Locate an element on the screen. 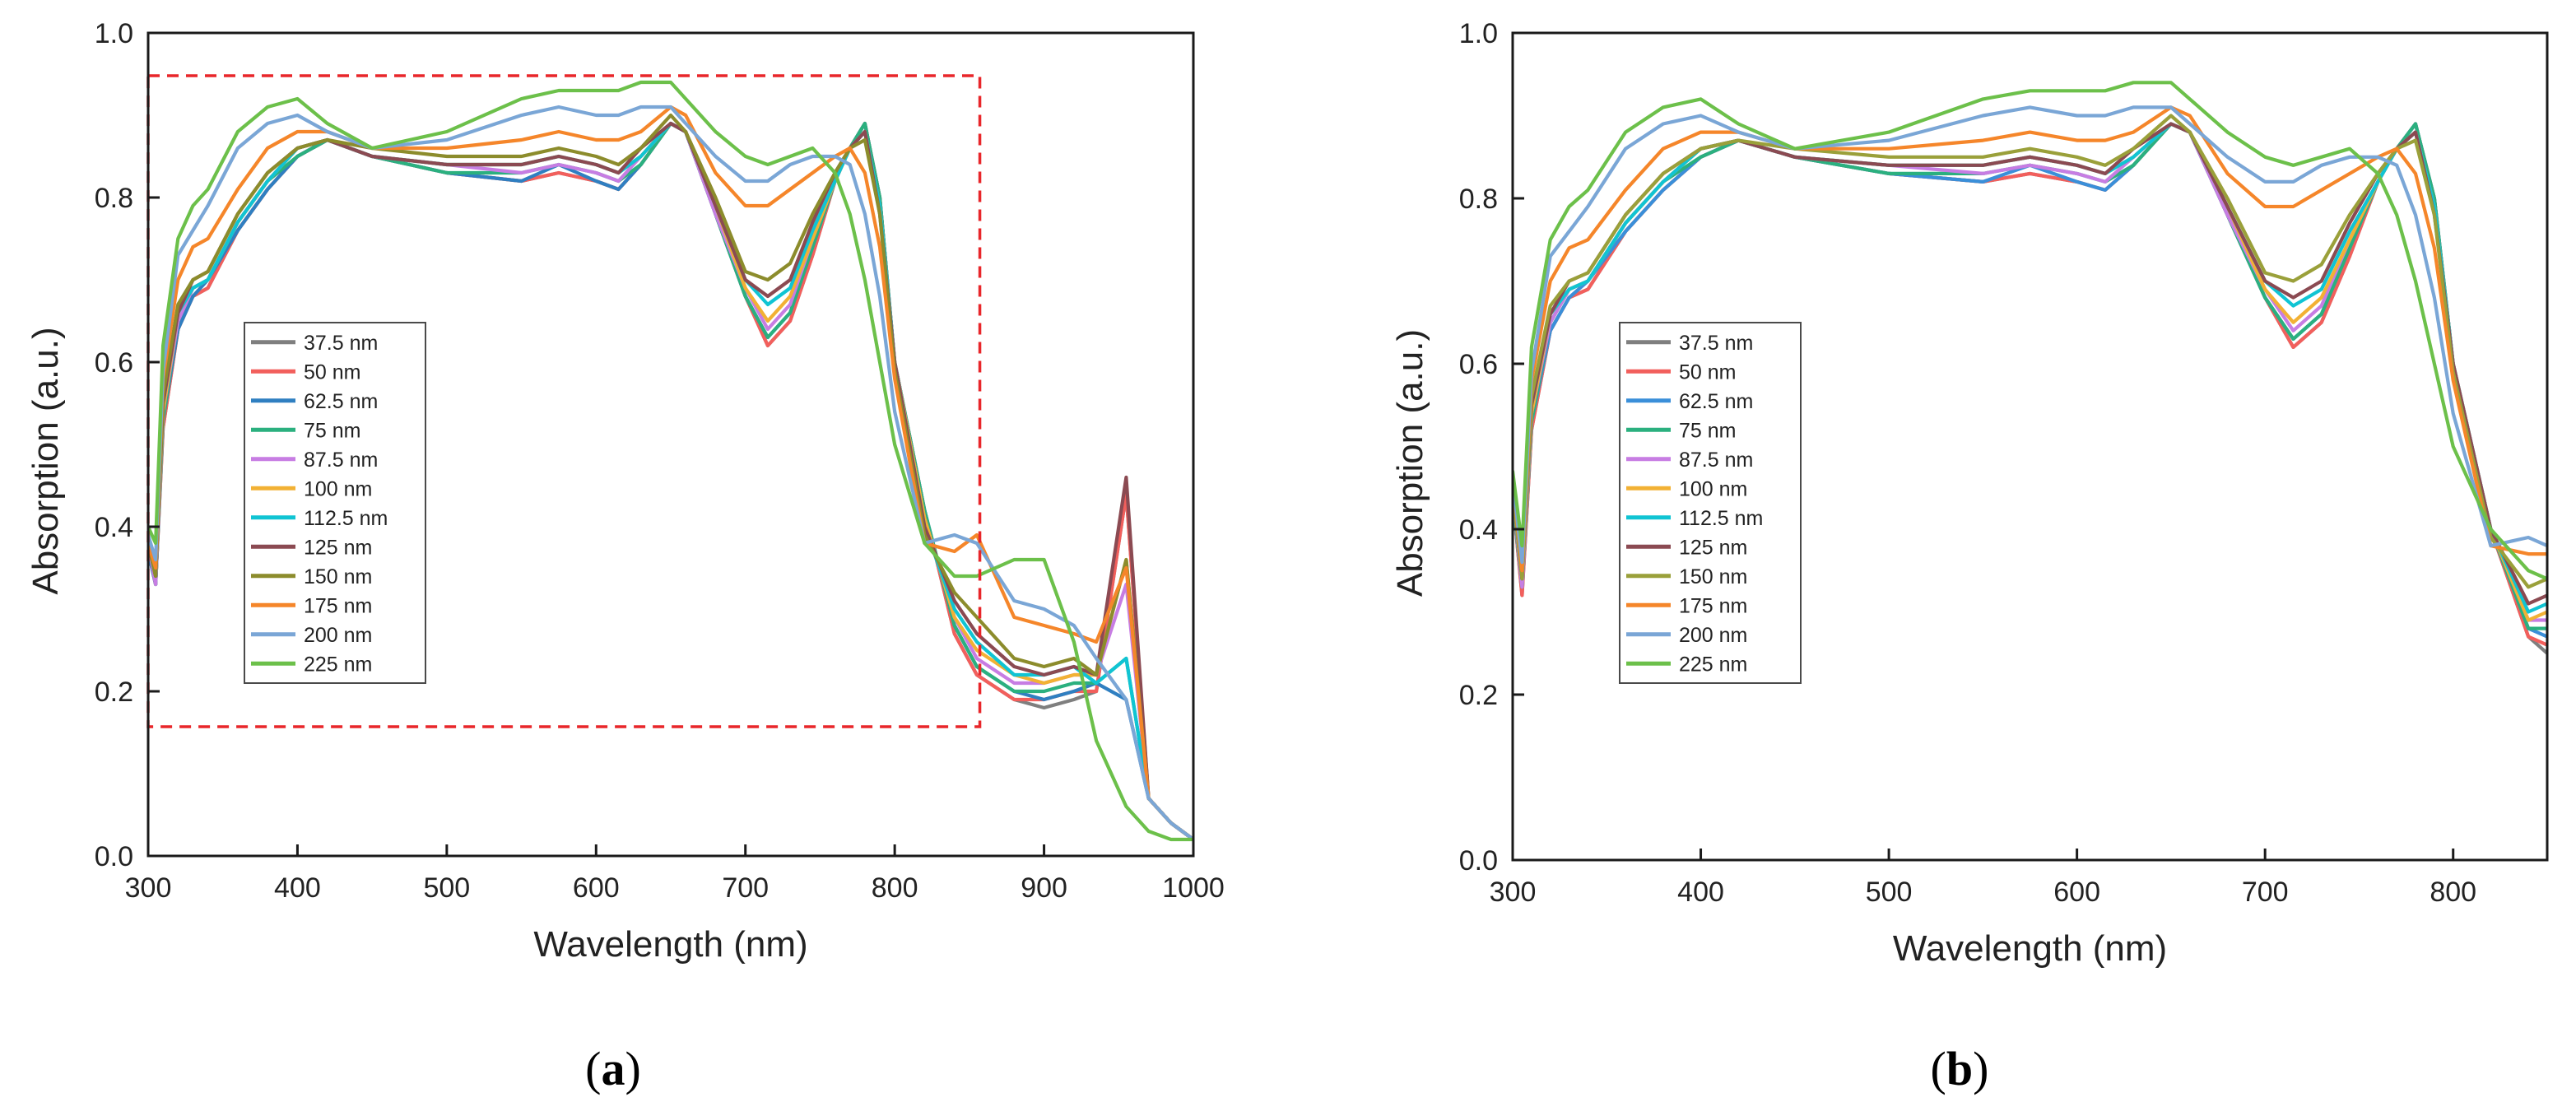 The height and width of the screenshot is (1102, 2576). panel-b-y-axis-label: Absorption (a.u.) is located at coordinates (1410, 463).